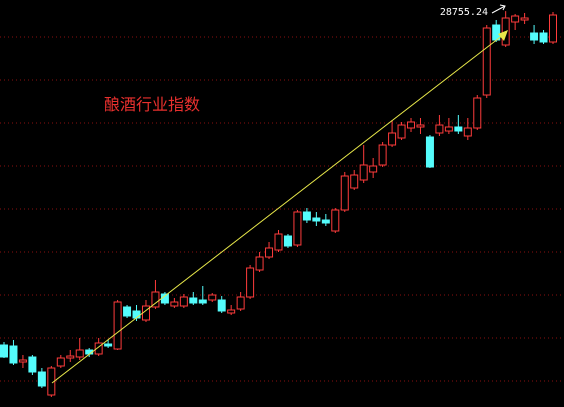 This screenshot has width=564, height=407. Describe the element at coordinates (503, 35) in the screenshot. I see `trend-arrow` at that location.